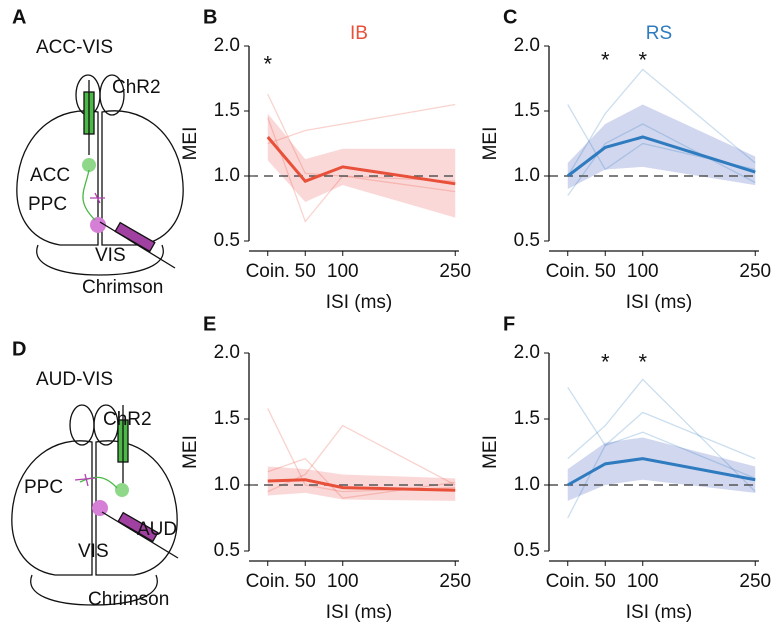 The width and height of the screenshot is (781, 643). What do you see at coordinates (157, 529) in the screenshot?
I see `diagram-label: AUD` at bounding box center [157, 529].